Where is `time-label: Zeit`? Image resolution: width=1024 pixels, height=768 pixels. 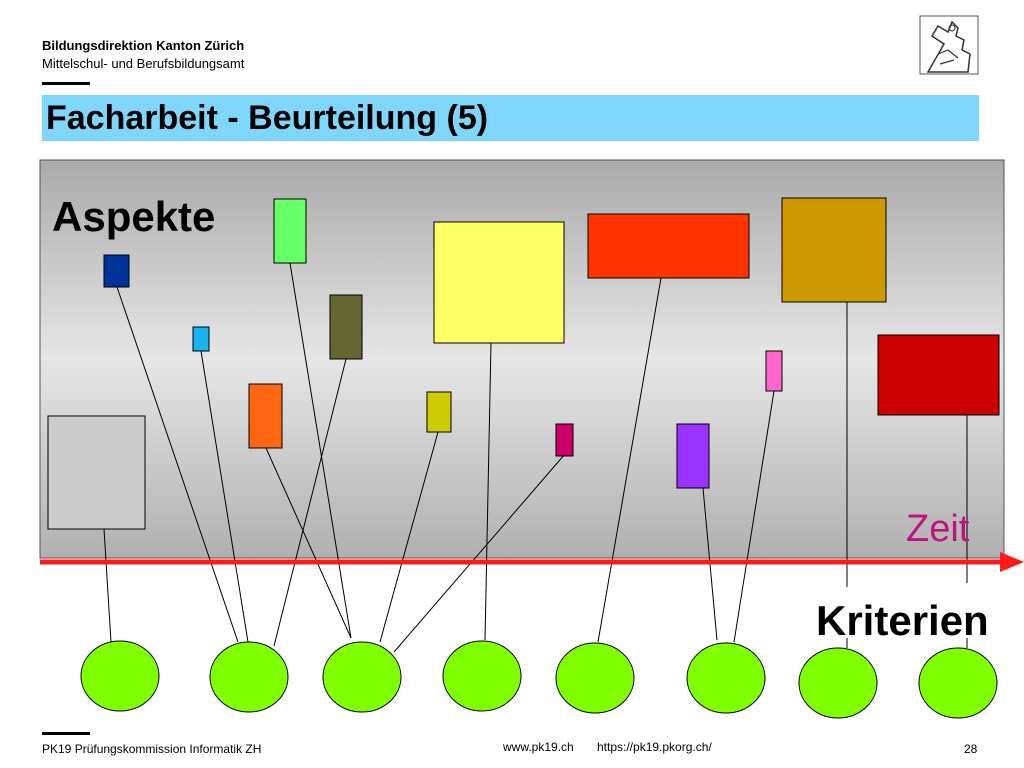
time-label: Zeit is located at coordinates (938, 529).